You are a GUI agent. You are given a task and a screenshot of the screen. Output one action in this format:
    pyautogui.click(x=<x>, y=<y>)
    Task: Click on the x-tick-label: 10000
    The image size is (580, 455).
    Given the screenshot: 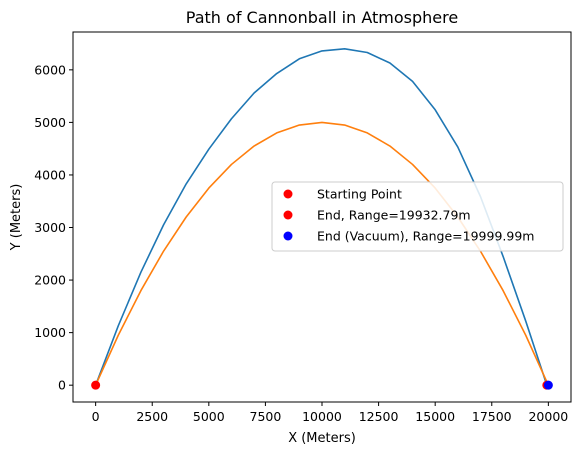 What is the action you would take?
    pyautogui.click(x=322, y=416)
    